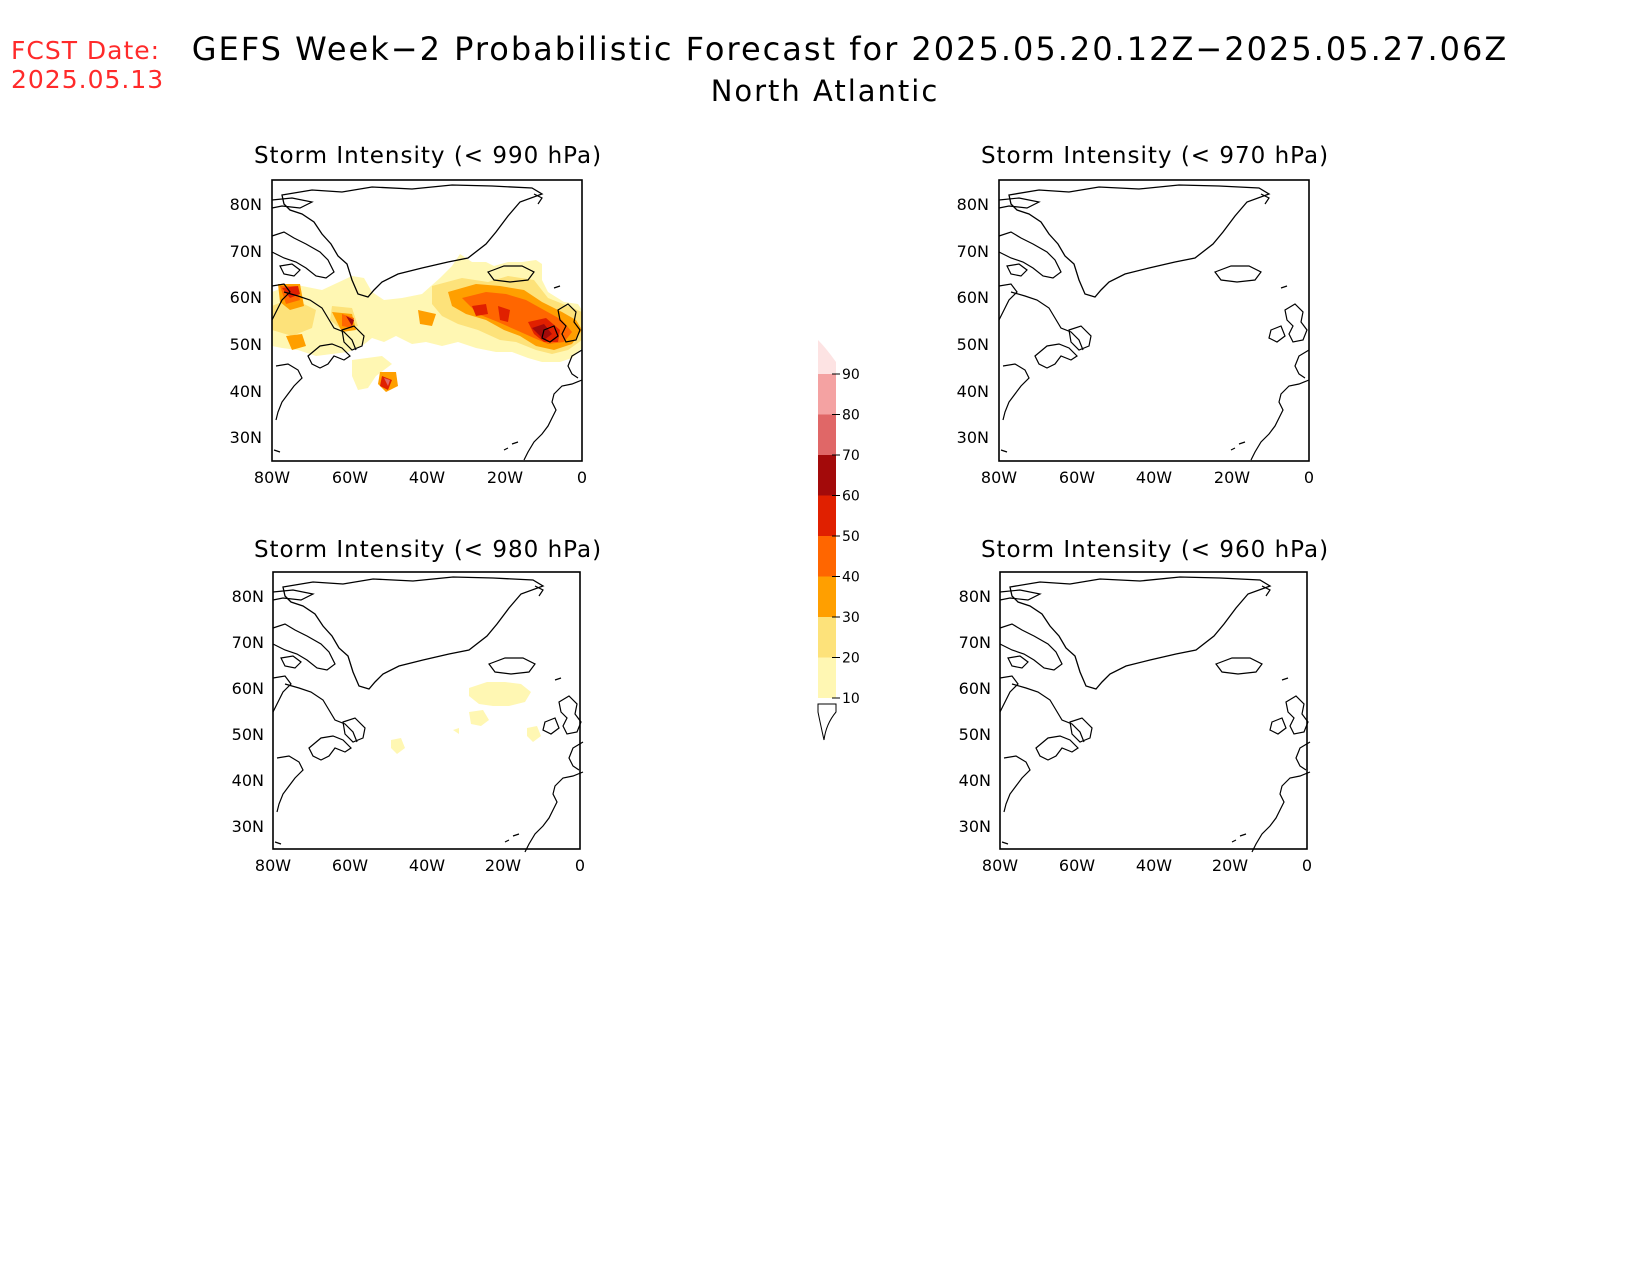 The height and width of the screenshot is (1275, 1650). What do you see at coordinates (1155, 550) in the screenshot?
I see `panel-title: Storm Intensity (< 960 hPa)` at bounding box center [1155, 550].